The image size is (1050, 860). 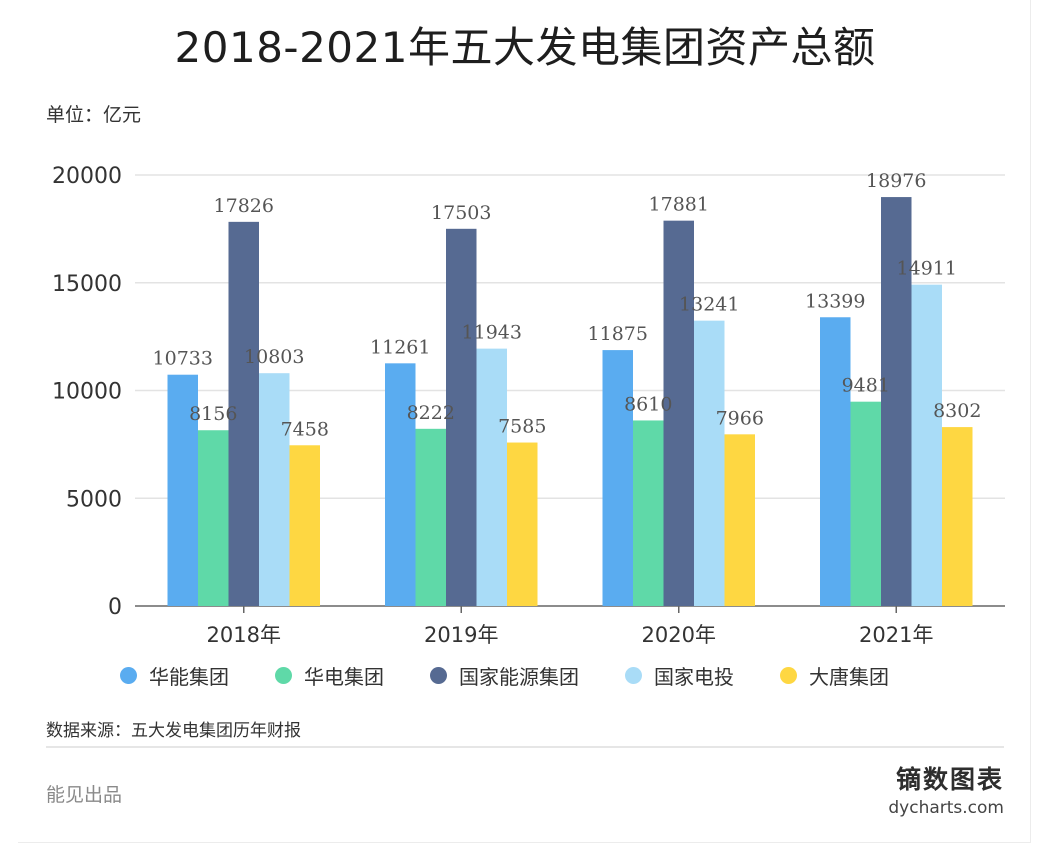 I want to click on legend-label: 华电集团, so click(x=344, y=676).